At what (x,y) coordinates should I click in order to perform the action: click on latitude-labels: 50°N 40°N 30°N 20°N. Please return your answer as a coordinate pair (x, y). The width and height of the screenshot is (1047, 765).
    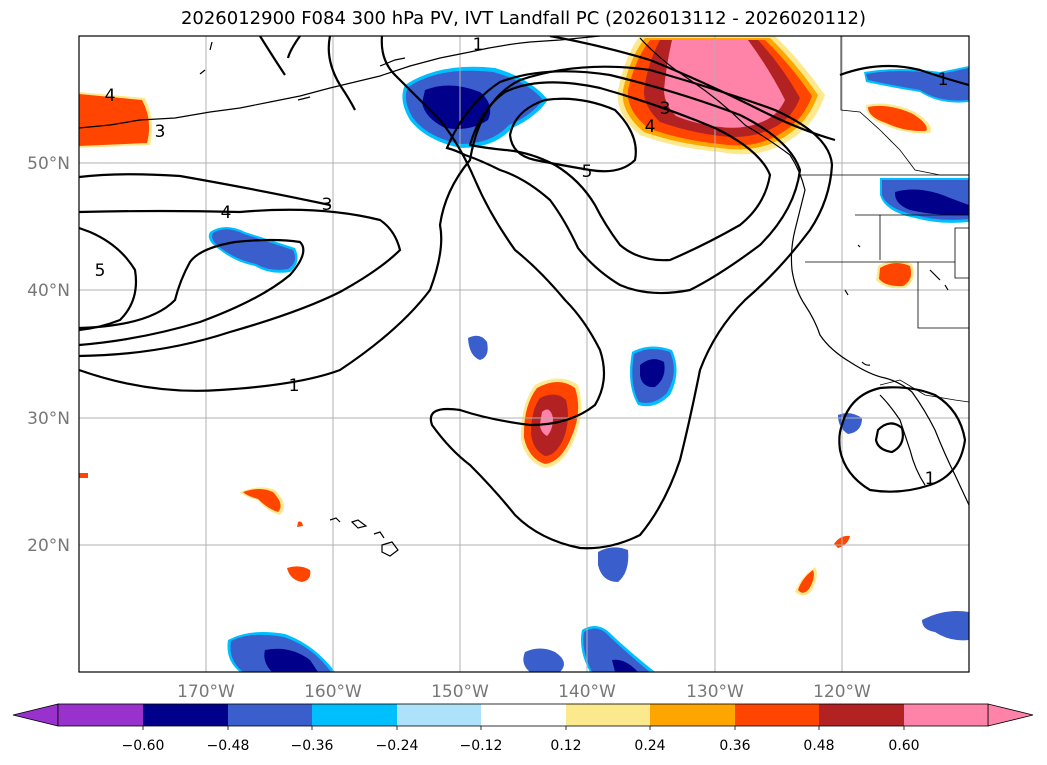
    Looking at the image, I should click on (48, 355).